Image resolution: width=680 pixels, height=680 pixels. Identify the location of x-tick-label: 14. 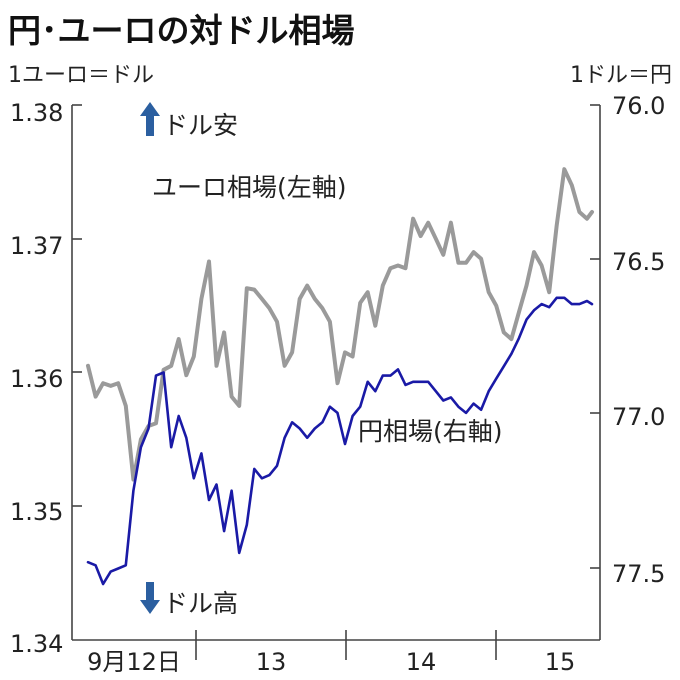
(421, 662).